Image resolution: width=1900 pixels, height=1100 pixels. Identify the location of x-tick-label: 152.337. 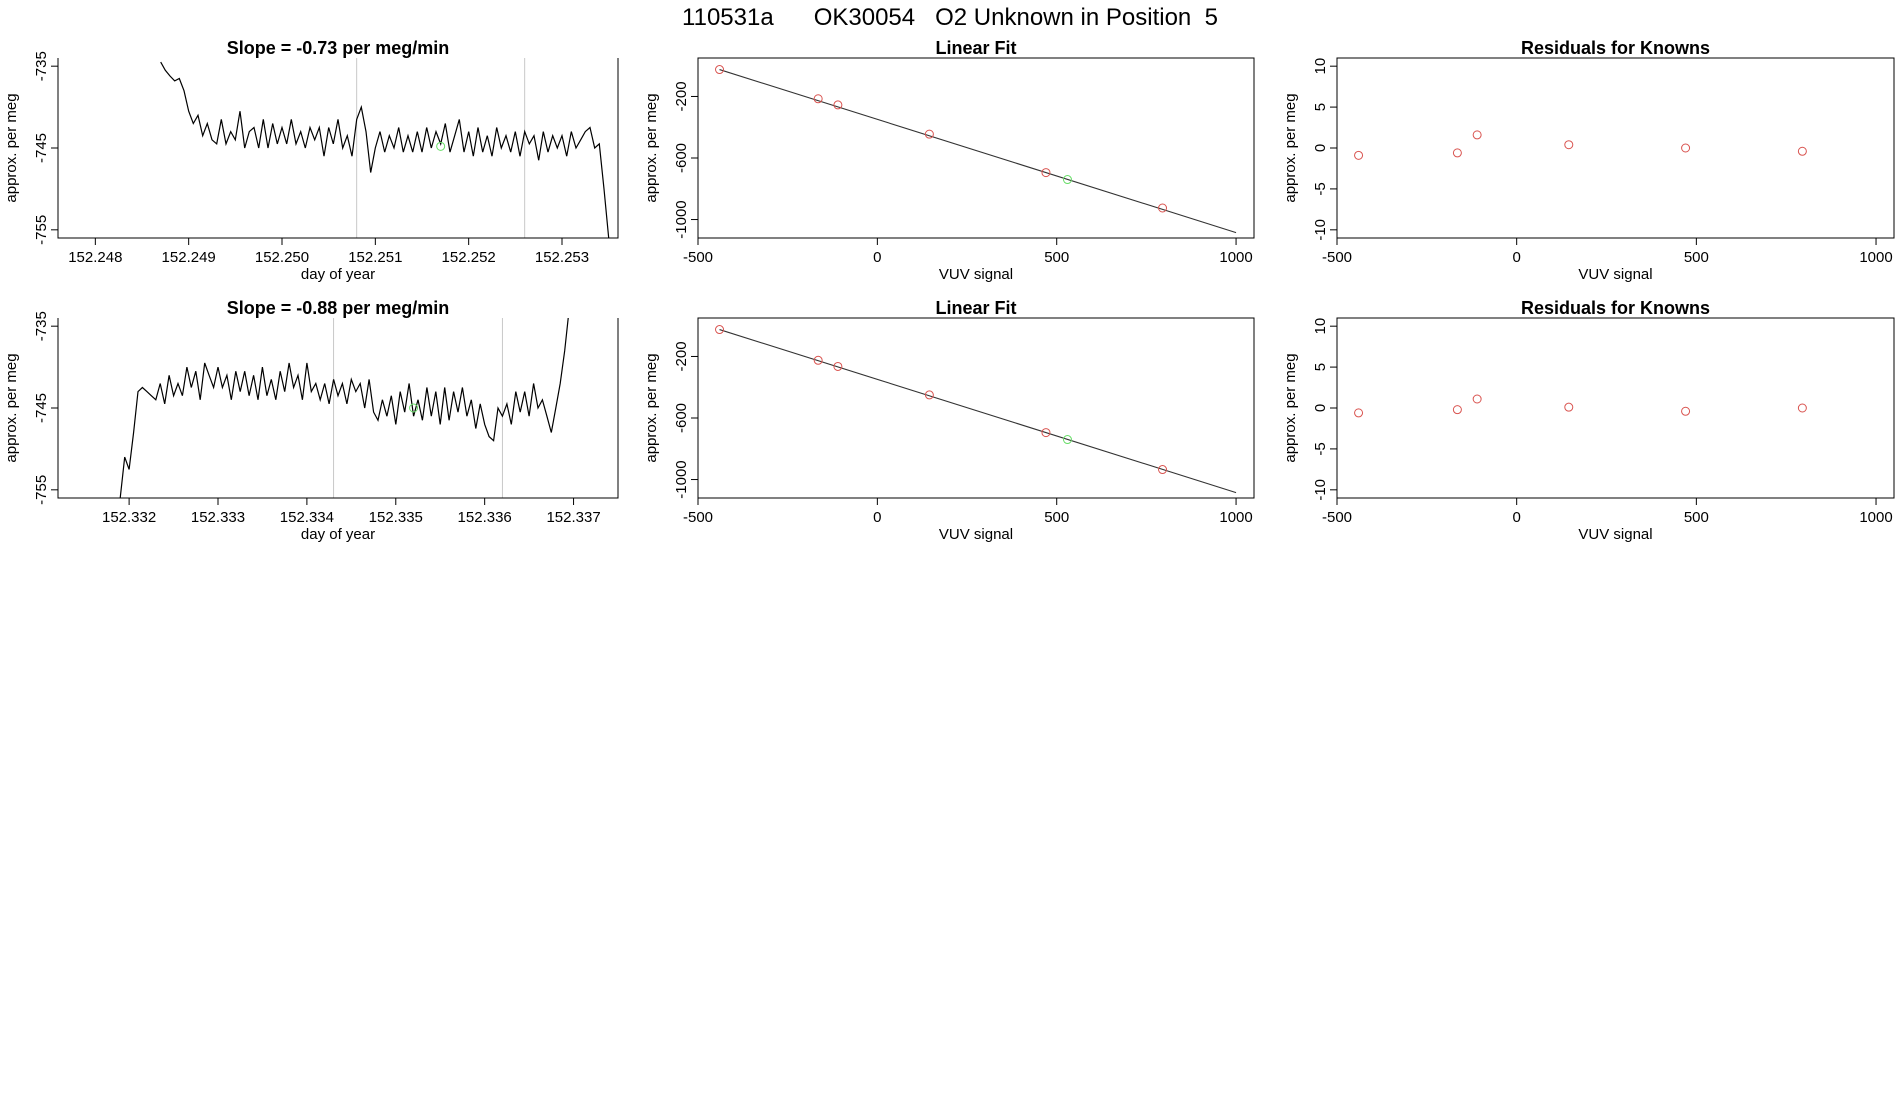
(573, 517).